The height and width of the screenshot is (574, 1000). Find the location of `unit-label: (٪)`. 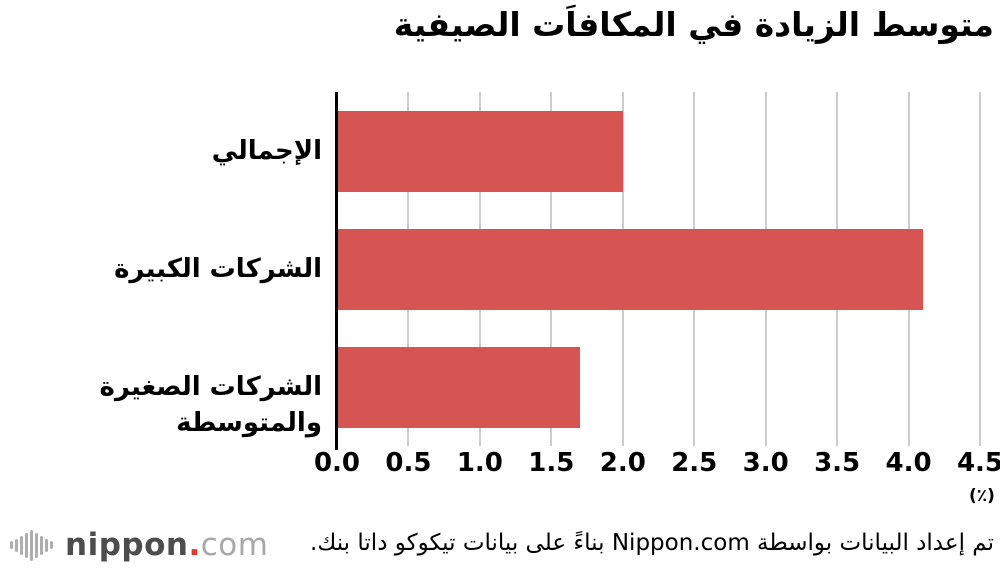

unit-label: (٪) is located at coordinates (982, 496).